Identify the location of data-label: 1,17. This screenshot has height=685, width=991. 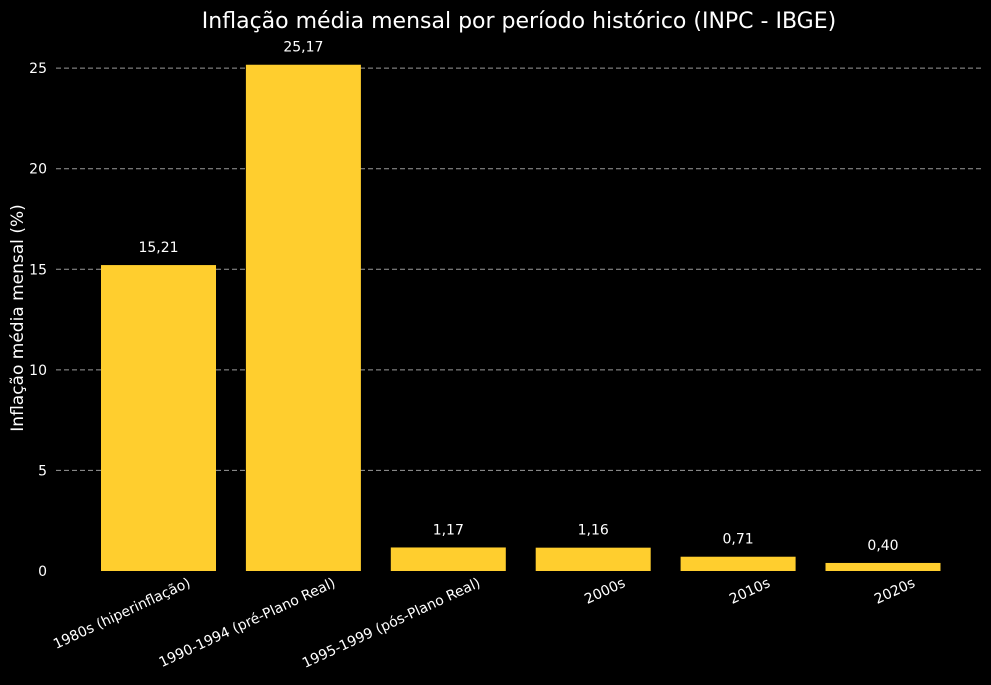
(448, 530).